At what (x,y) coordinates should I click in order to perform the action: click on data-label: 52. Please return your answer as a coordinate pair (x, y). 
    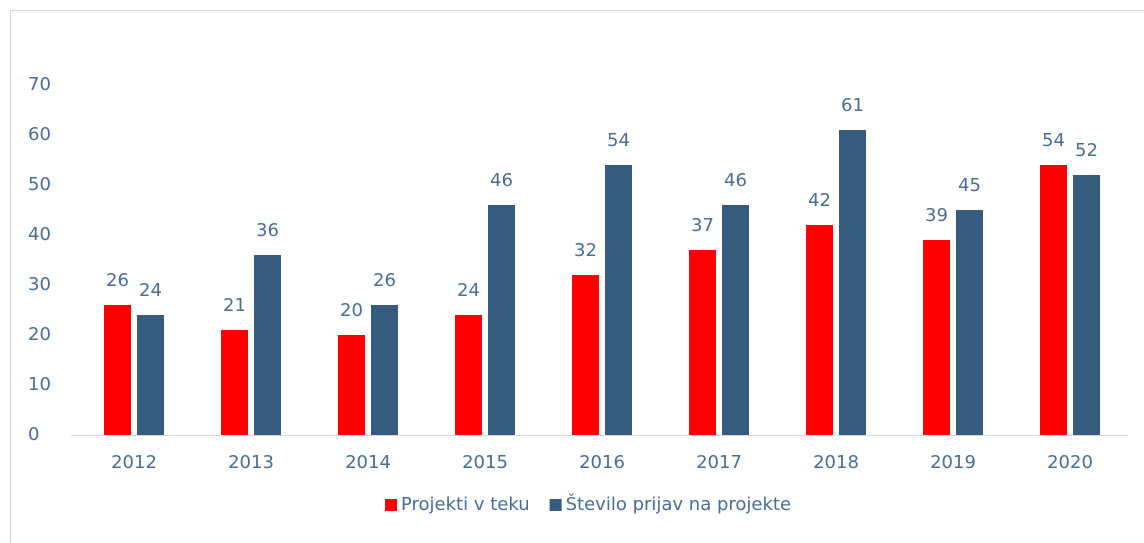
    Looking at the image, I should click on (1086, 150).